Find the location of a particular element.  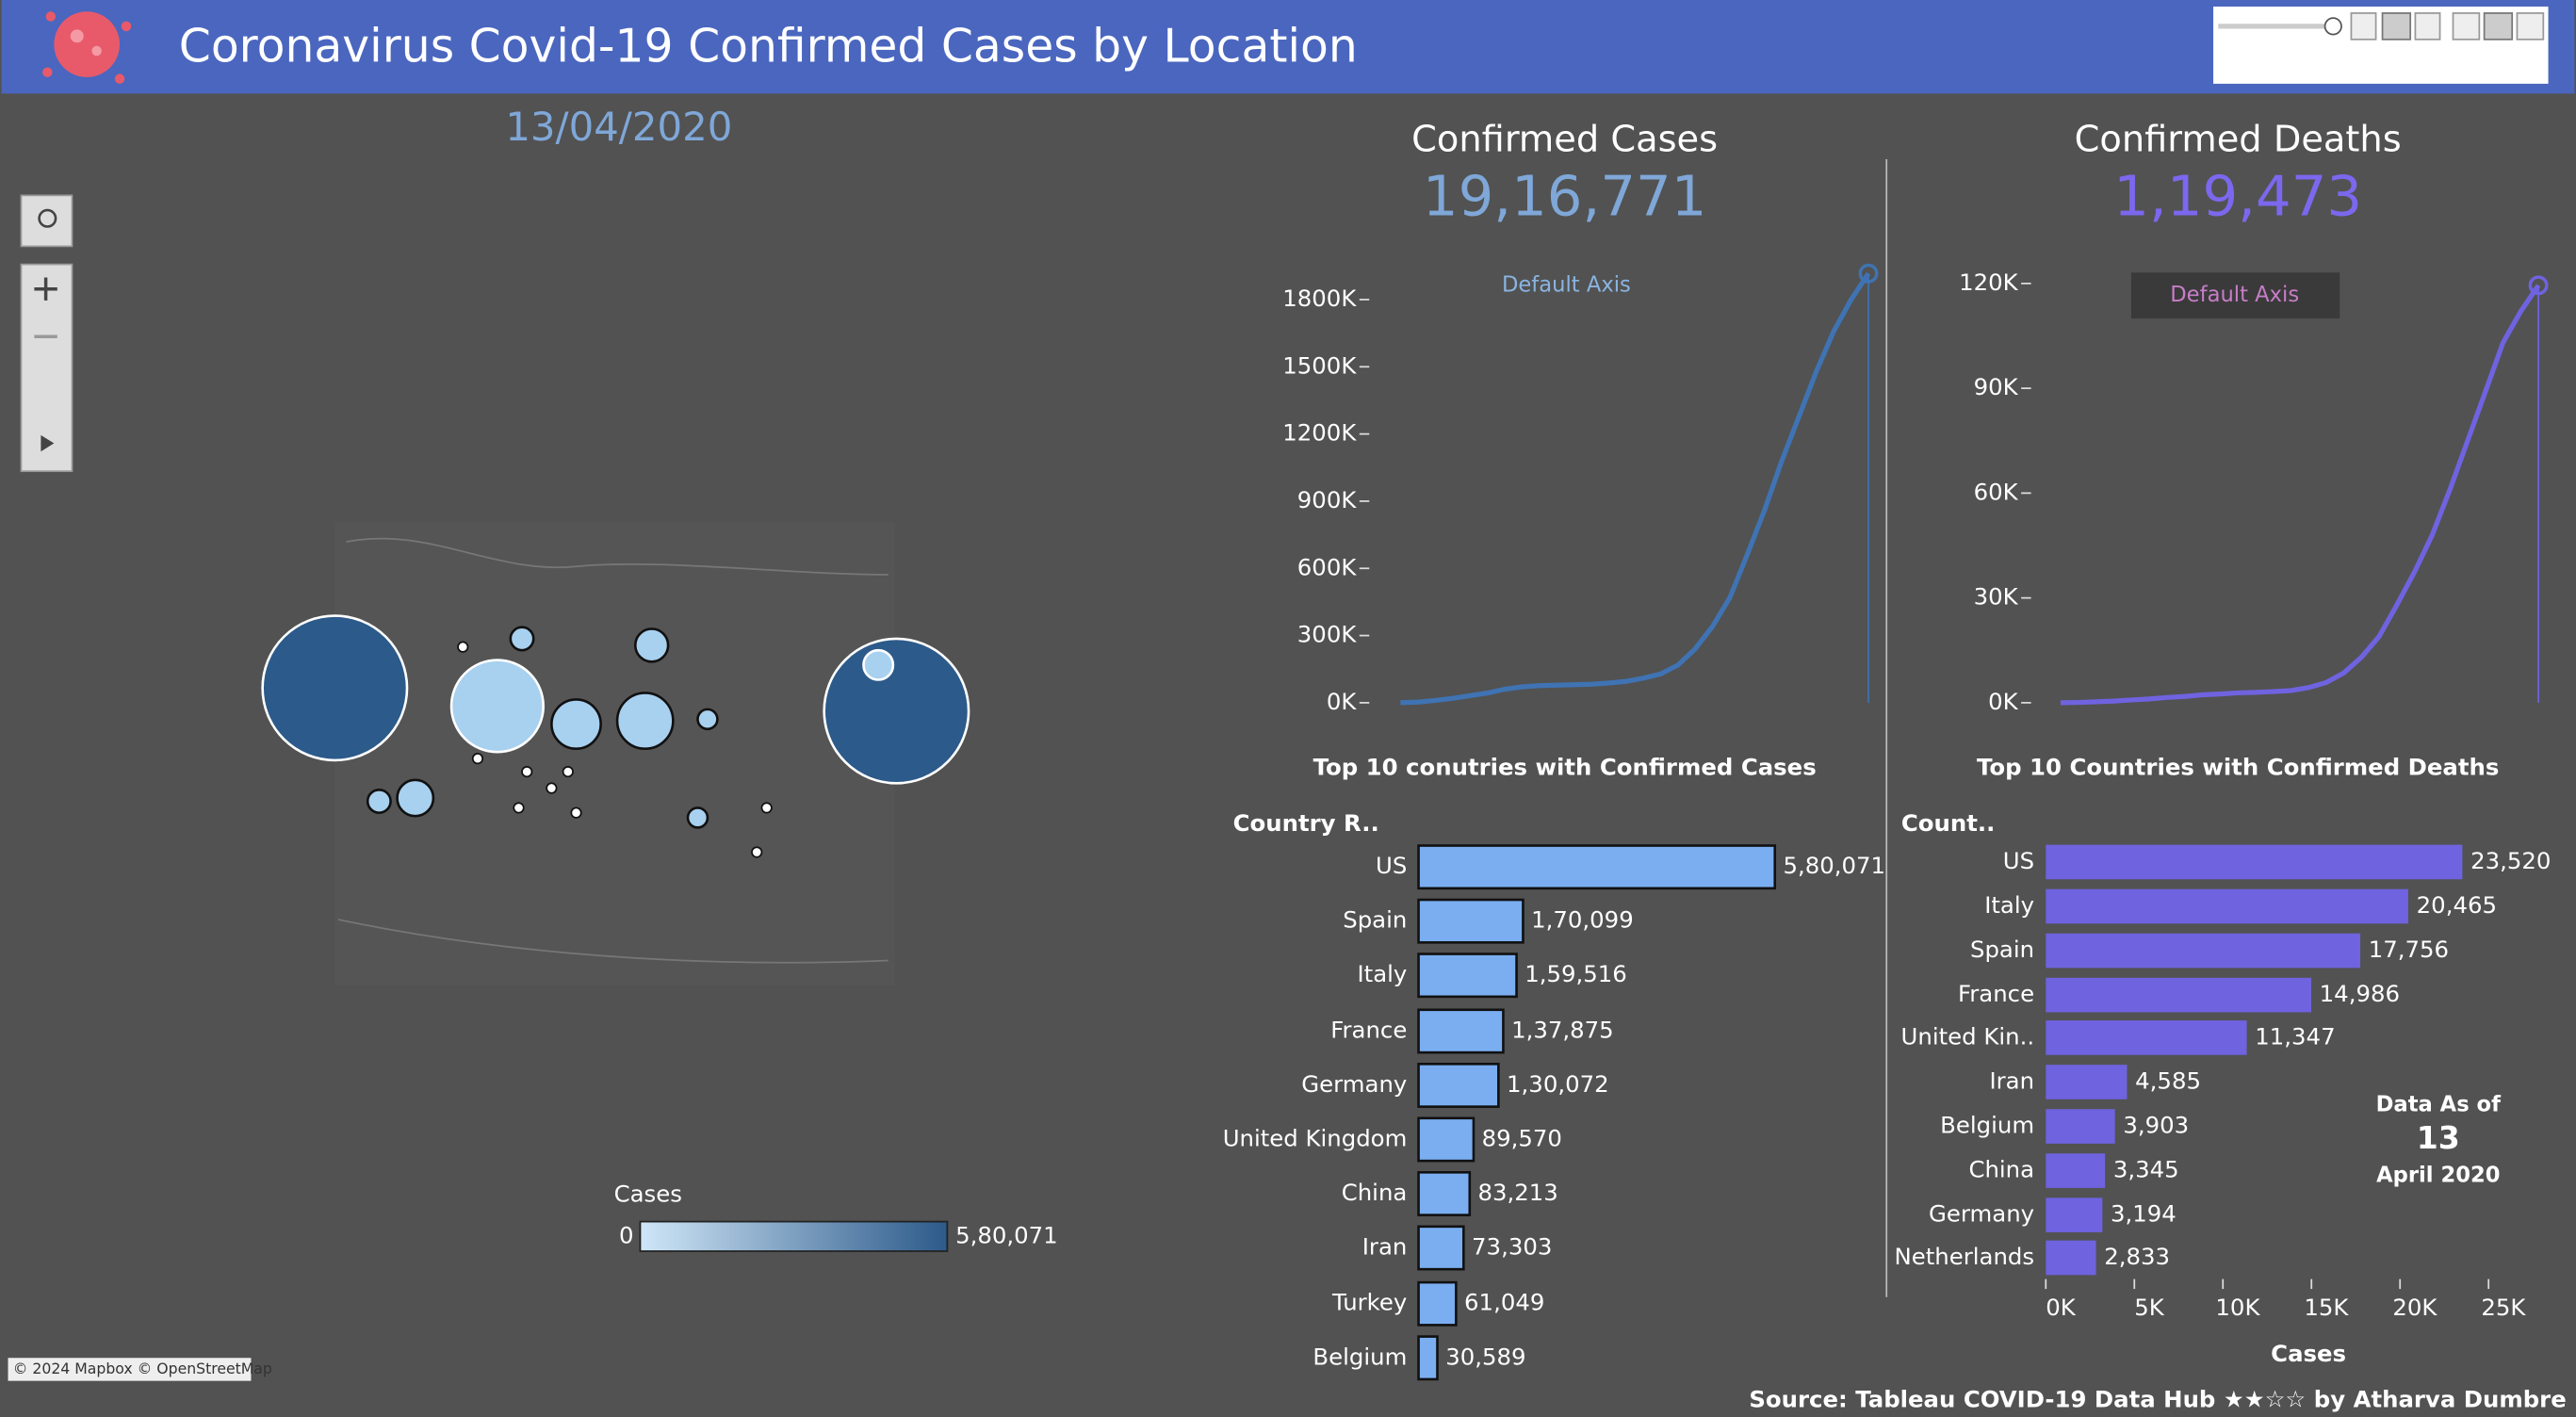

value-label: 1,30,072 is located at coordinates (1558, 1084).